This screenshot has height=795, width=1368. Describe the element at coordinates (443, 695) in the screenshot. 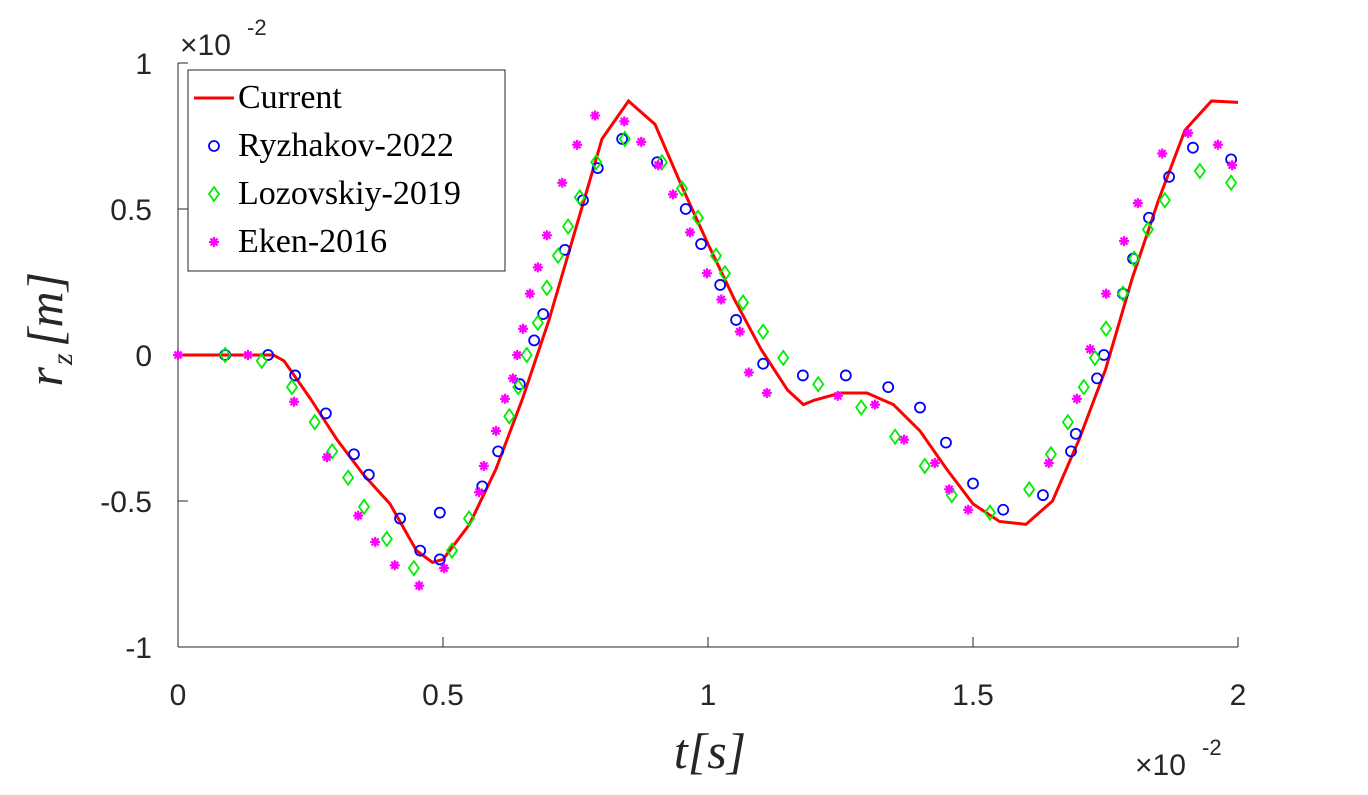

I see `x-tick-label: 0.5` at that location.